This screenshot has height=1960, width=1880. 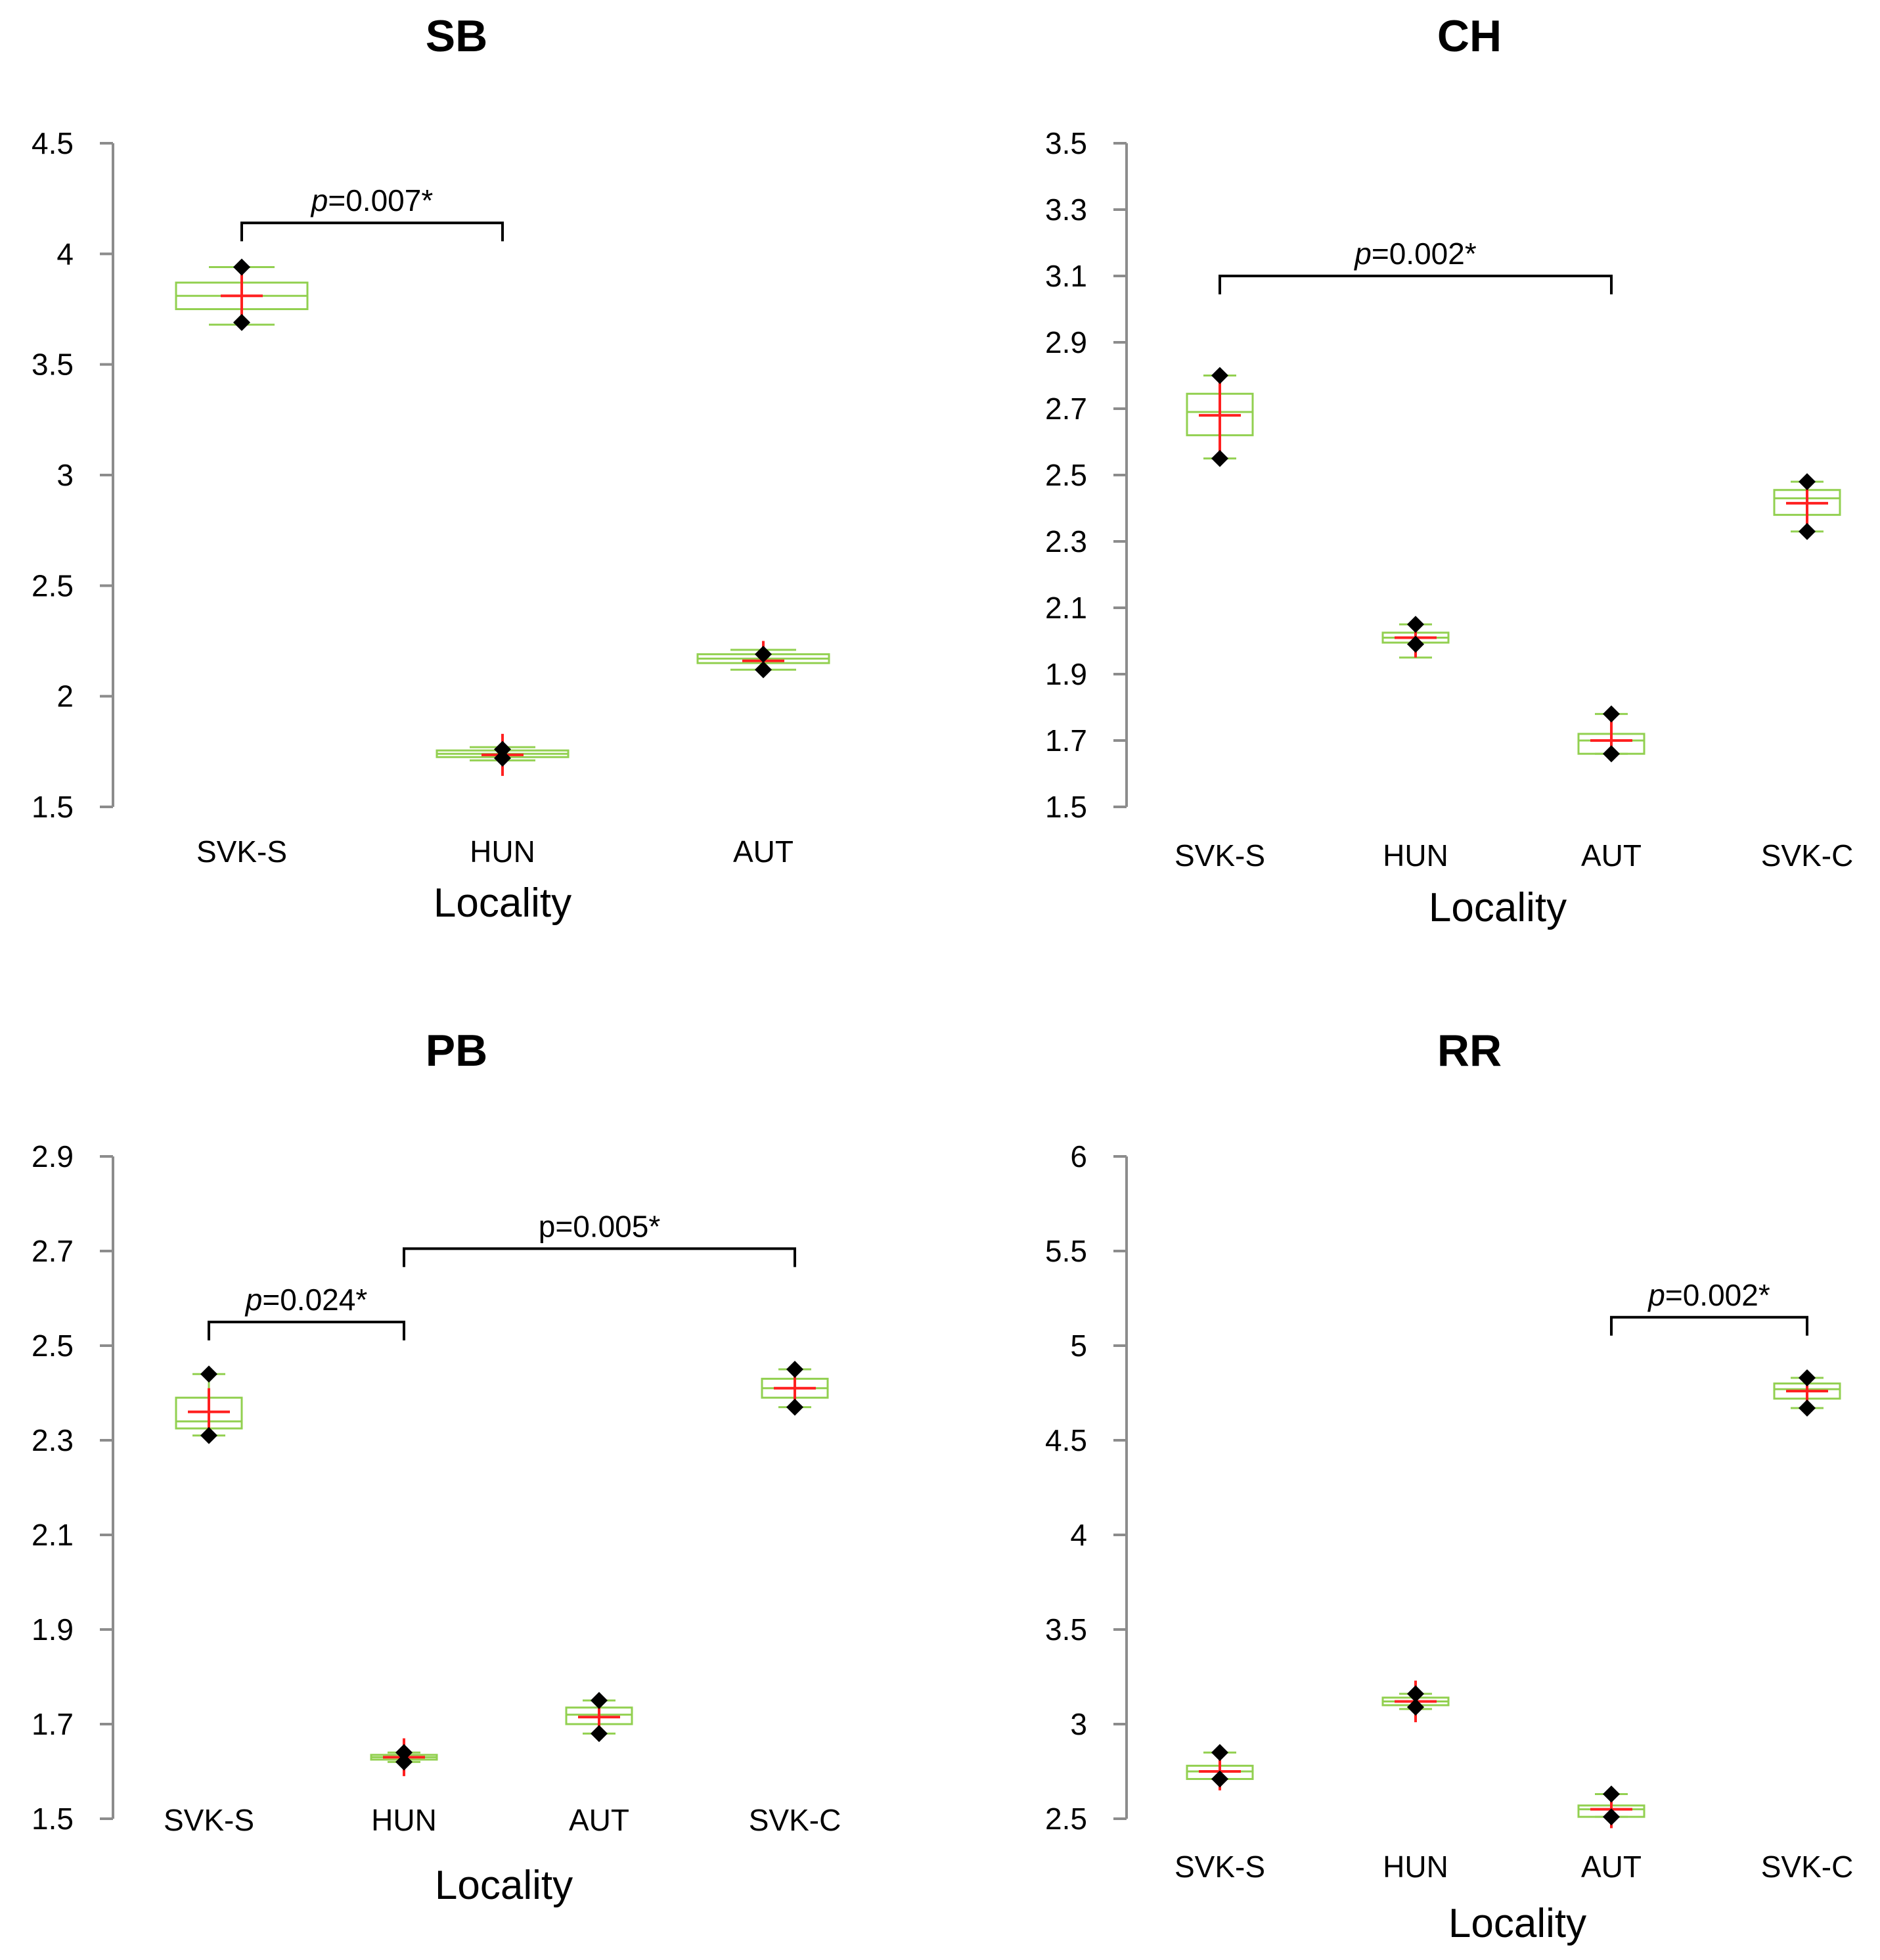 What do you see at coordinates (1066, 1251) in the screenshot?
I see `y-tick-label: 5.5` at bounding box center [1066, 1251].